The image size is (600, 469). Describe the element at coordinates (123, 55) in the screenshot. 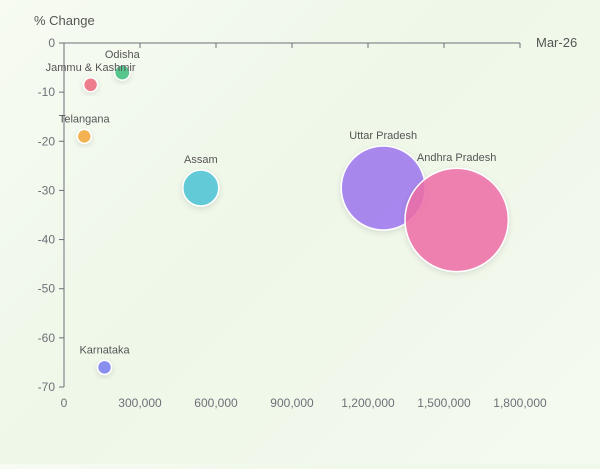

I see `bubble-label-odisha: Odisha` at that location.